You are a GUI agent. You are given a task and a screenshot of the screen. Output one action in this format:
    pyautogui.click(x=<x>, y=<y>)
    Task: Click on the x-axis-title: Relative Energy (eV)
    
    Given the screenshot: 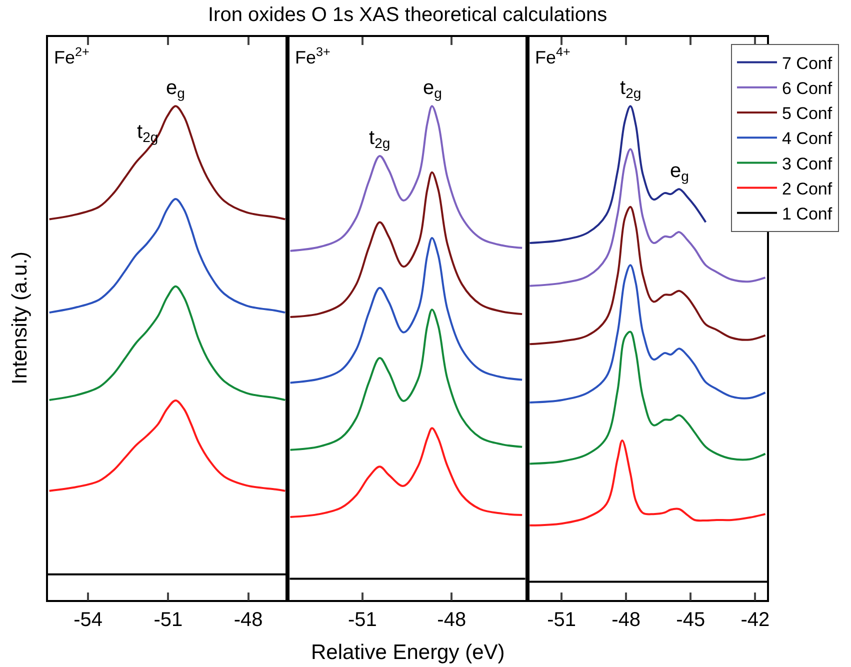 What is the action you would take?
    pyautogui.click(x=408, y=652)
    